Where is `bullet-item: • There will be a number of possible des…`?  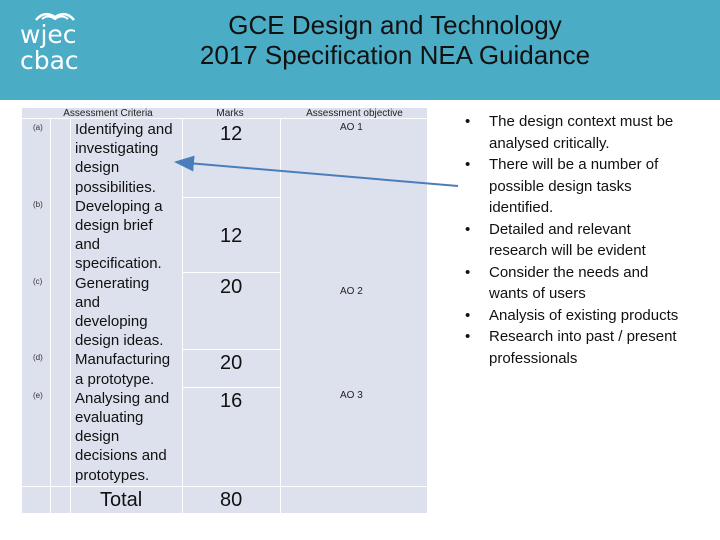
bullet-item: • There will be a number of possible des… is located at coordinates (589, 186).